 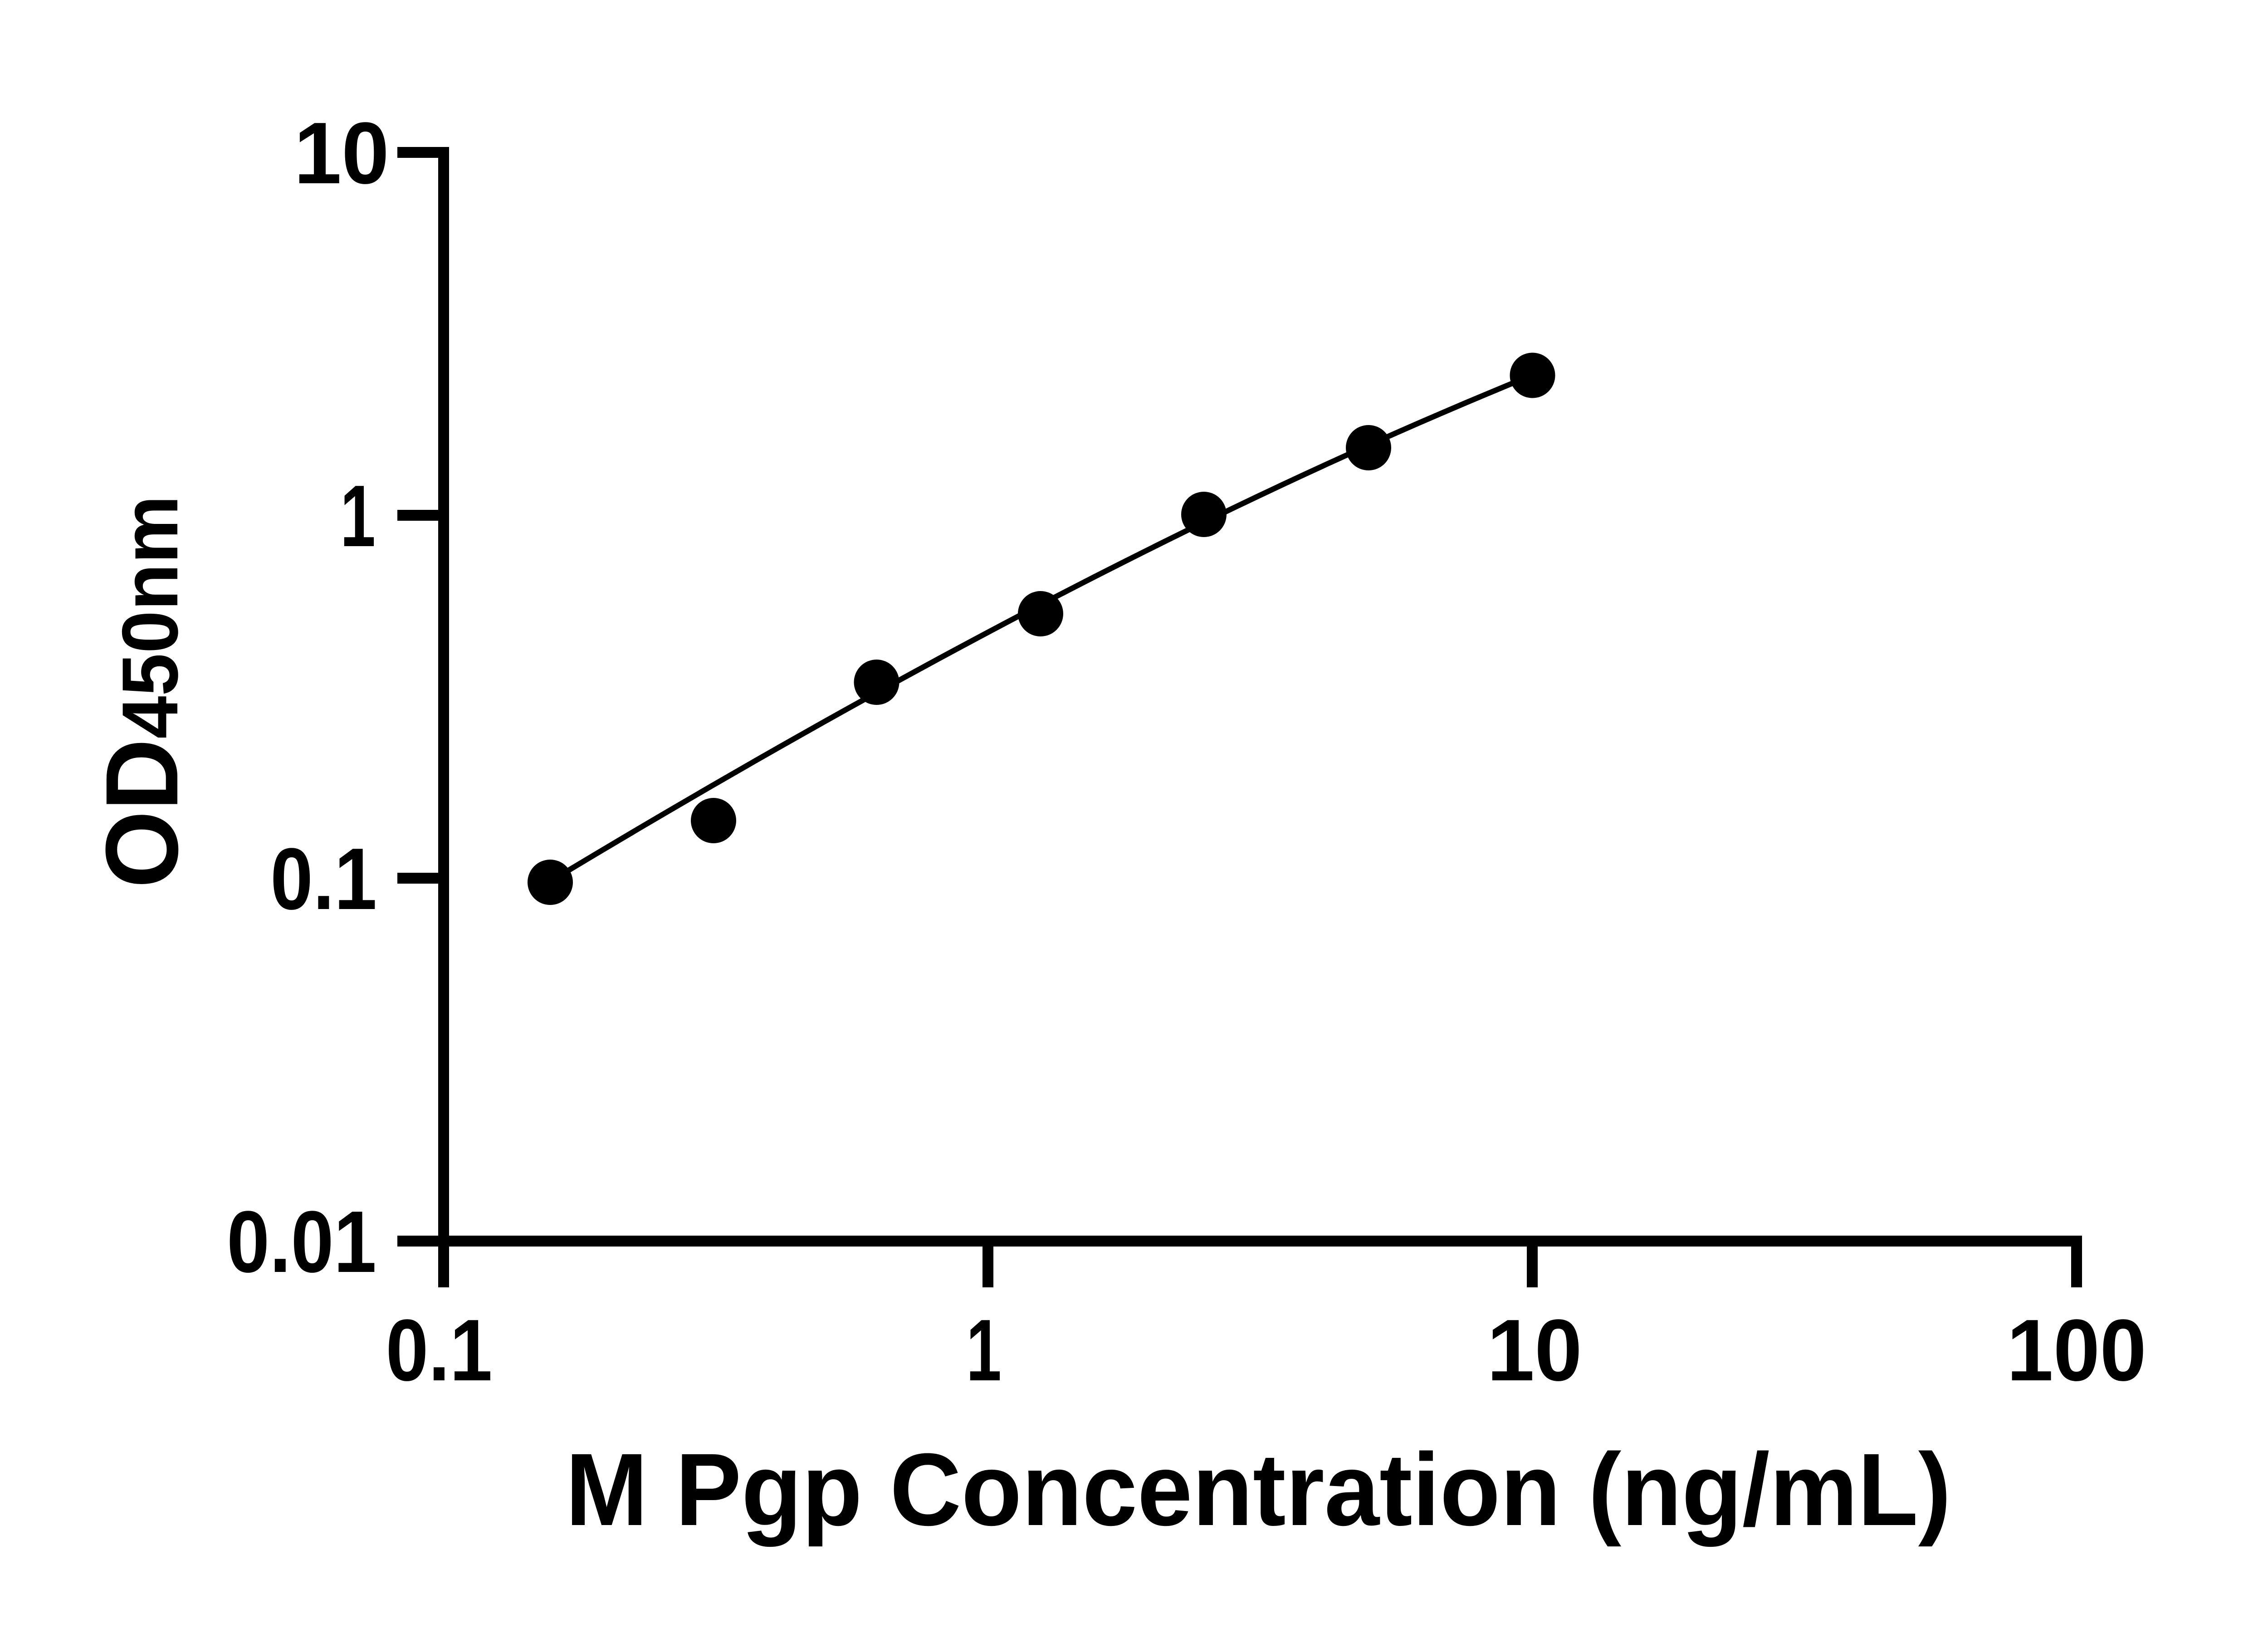 What do you see at coordinates (2076, 1350) in the screenshot?
I see `svg-text: 100` at bounding box center [2076, 1350].